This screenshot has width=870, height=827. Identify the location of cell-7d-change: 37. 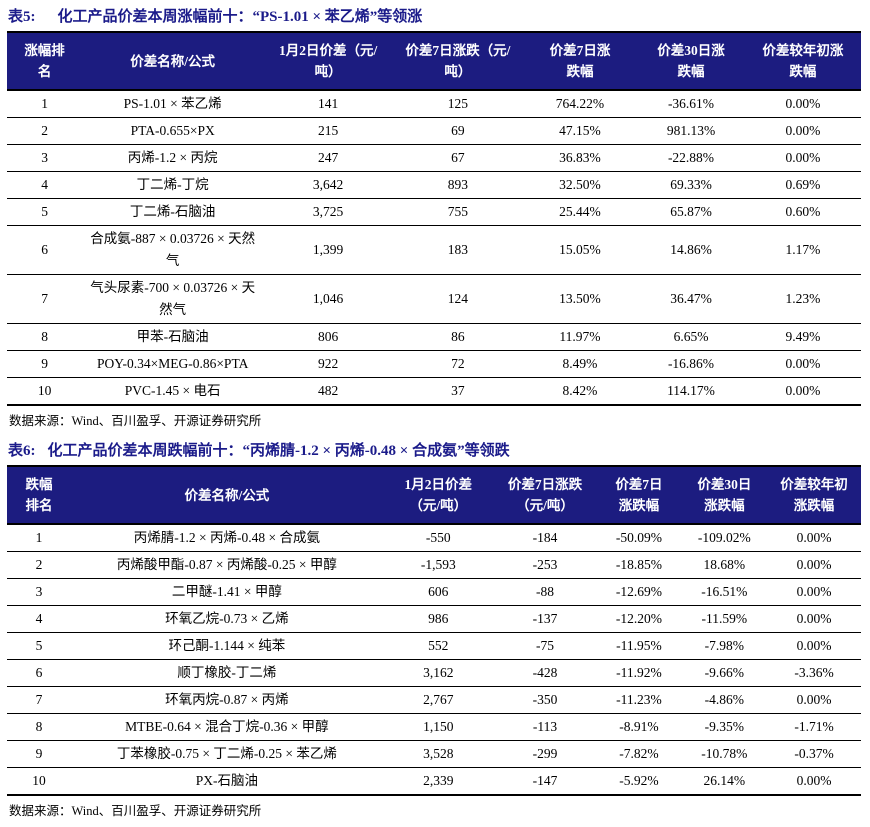
(458, 390).